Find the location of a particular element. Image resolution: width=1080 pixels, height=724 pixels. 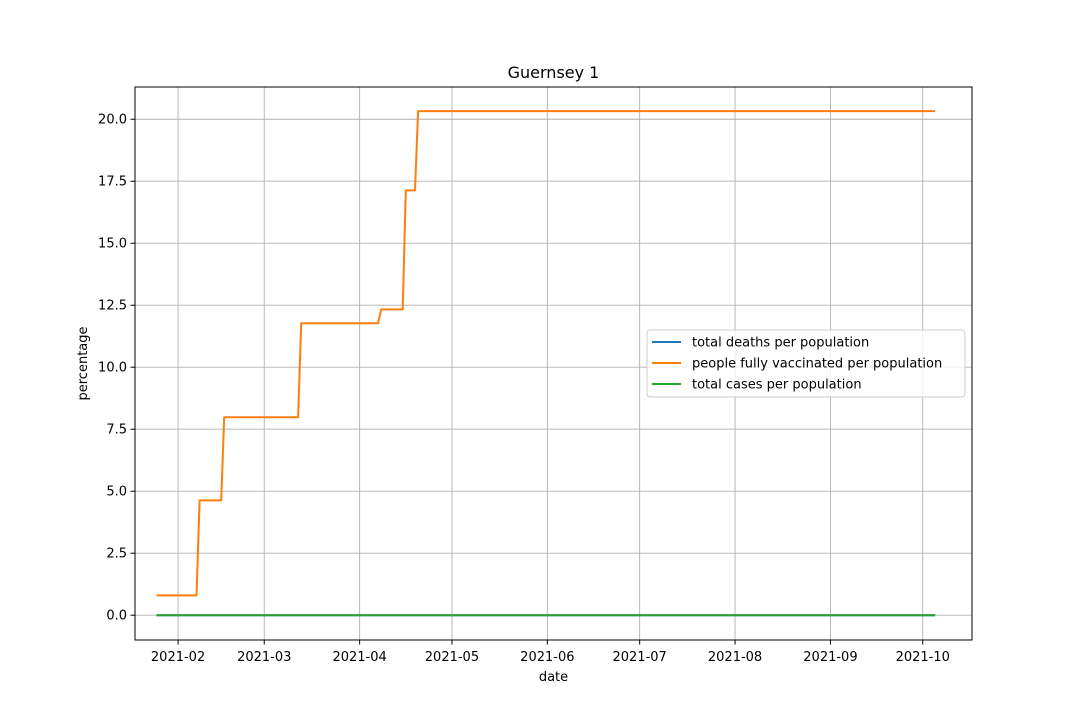

x-tick-label: 2021-06 is located at coordinates (547, 657).